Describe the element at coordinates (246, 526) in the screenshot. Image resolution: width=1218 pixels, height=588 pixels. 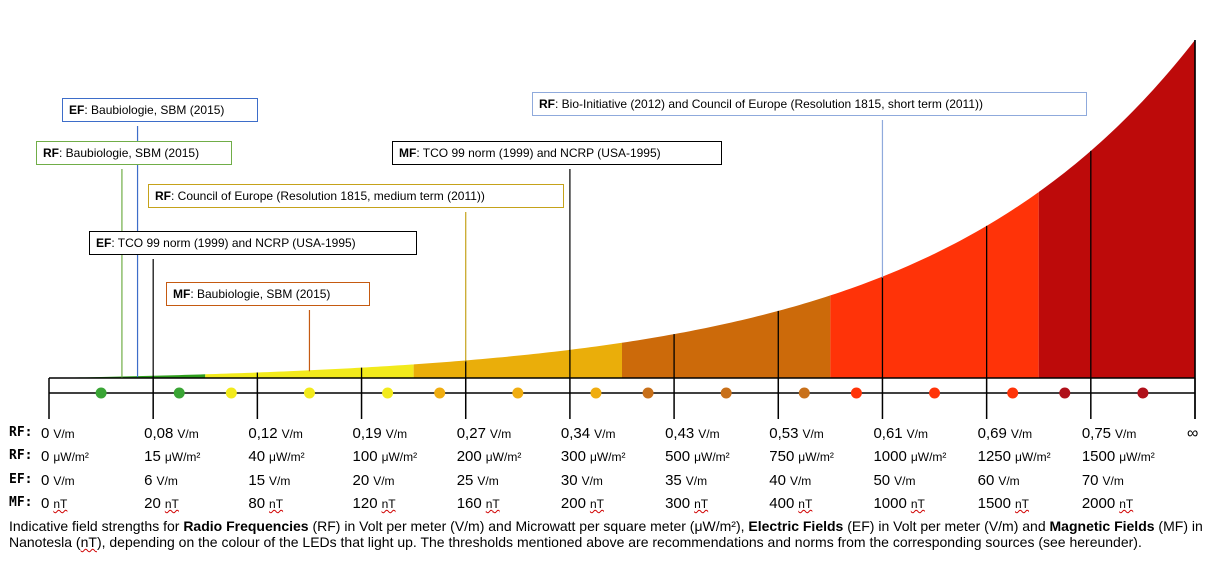
I see `caption-rf-term: Radio Frequencies` at that location.